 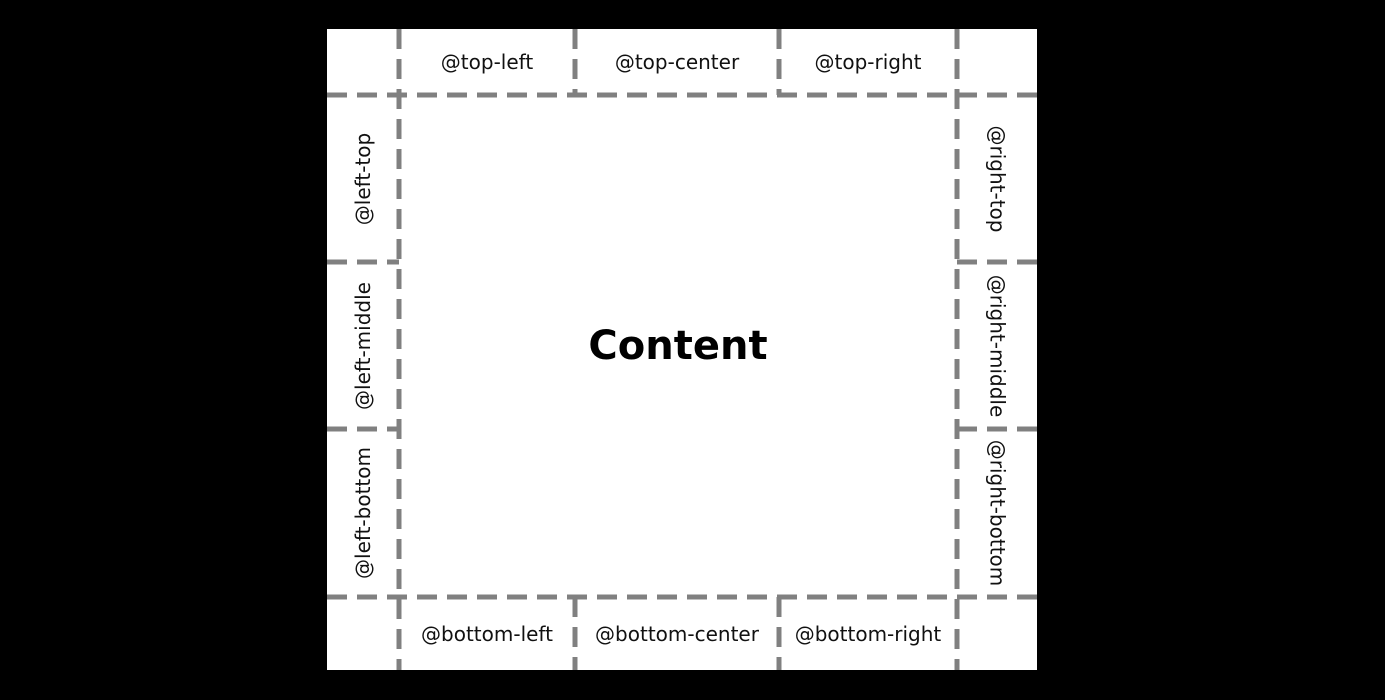 I want to click on left-middle-box: @left-middle, so click(x=363, y=345).